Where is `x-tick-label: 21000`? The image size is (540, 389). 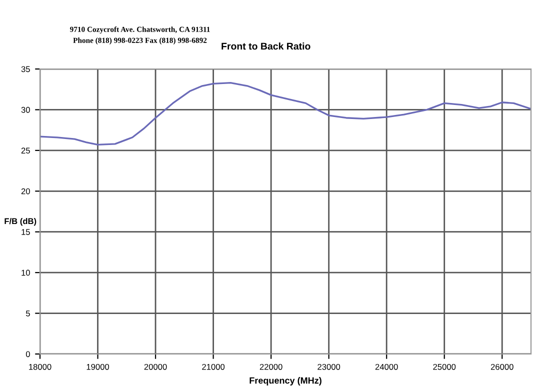
x-tick-label: 21000 is located at coordinates (213, 367).